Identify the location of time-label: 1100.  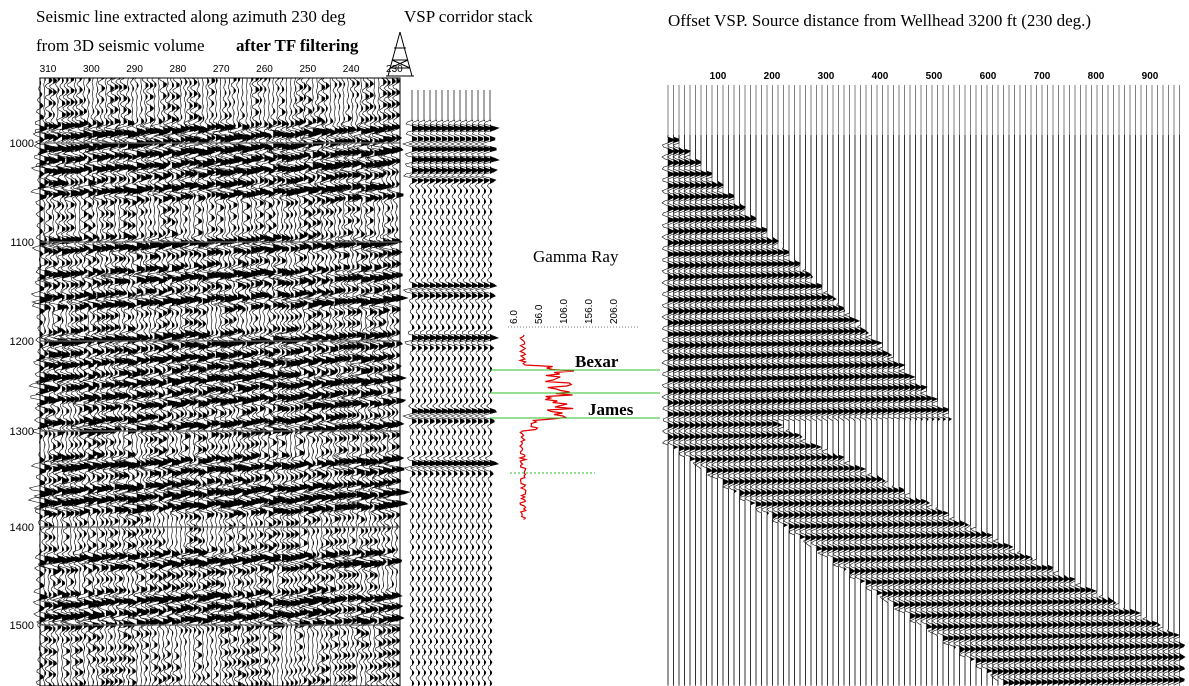
(22, 243).